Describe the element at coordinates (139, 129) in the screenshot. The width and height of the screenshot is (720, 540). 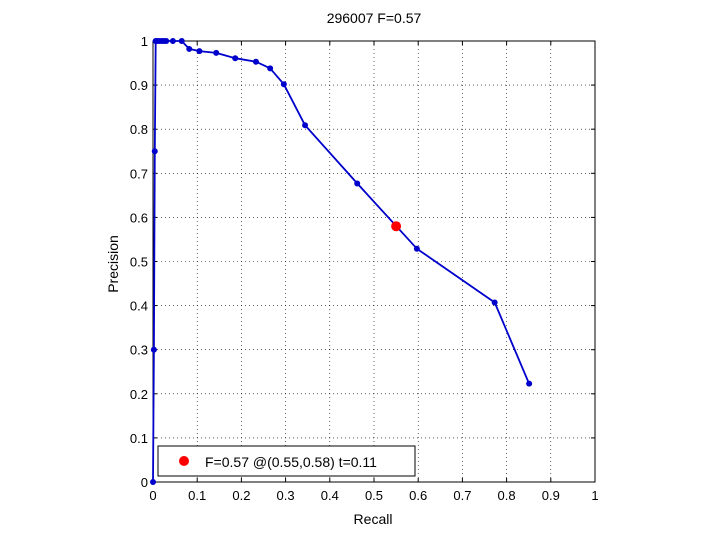
I see `y-tick-label: 0.8` at that location.